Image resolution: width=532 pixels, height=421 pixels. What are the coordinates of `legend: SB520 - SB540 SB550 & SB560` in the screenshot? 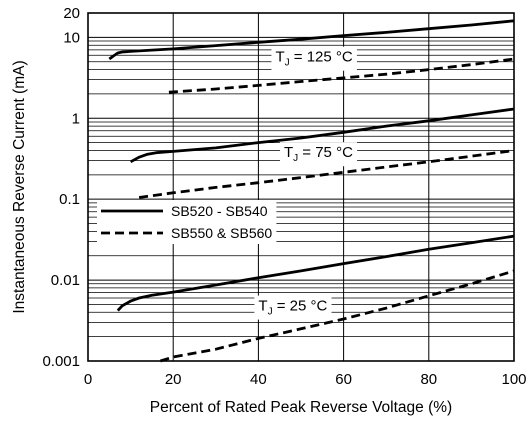 It's located at (187, 222).